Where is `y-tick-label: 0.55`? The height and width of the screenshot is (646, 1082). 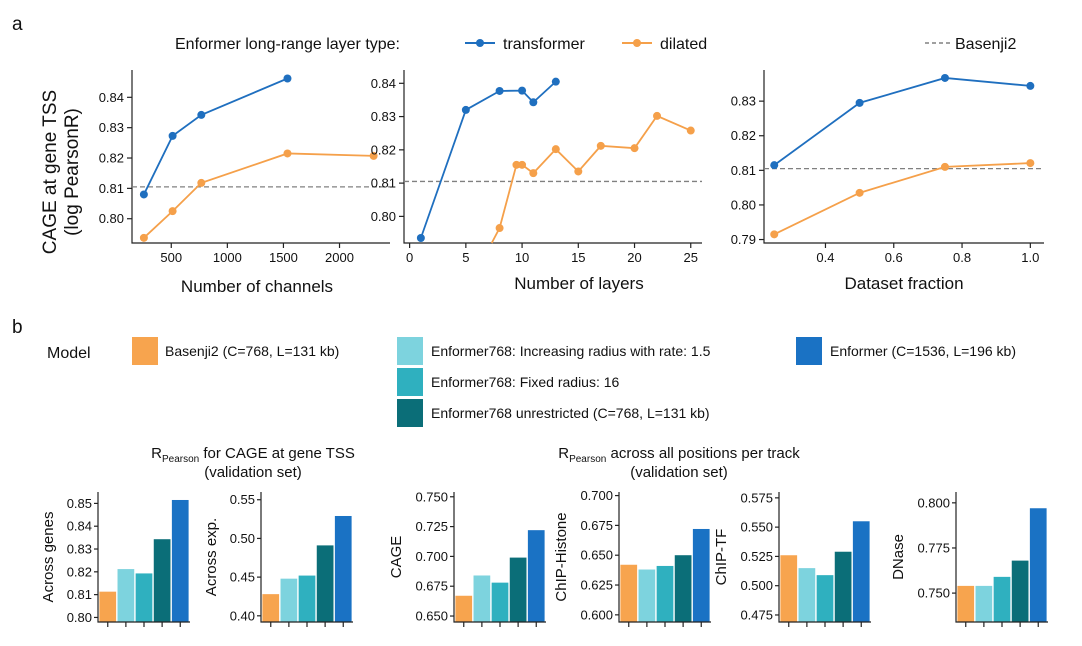
y-tick-label: 0.55 is located at coordinates (242, 499).